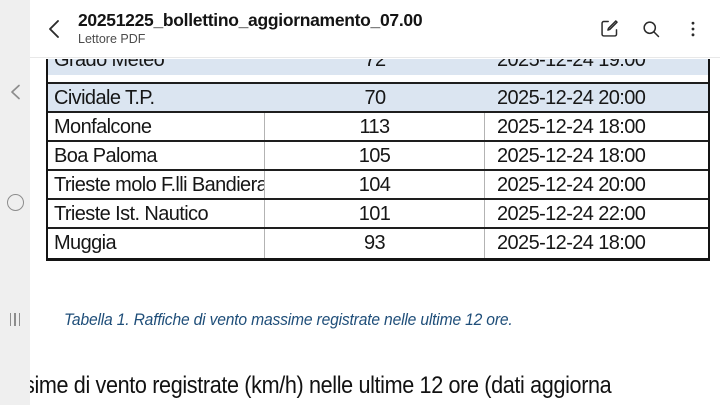 This screenshot has width=720, height=406. Describe the element at coordinates (112, 39) in the screenshot. I see `app-name: Lettore PDF` at that location.